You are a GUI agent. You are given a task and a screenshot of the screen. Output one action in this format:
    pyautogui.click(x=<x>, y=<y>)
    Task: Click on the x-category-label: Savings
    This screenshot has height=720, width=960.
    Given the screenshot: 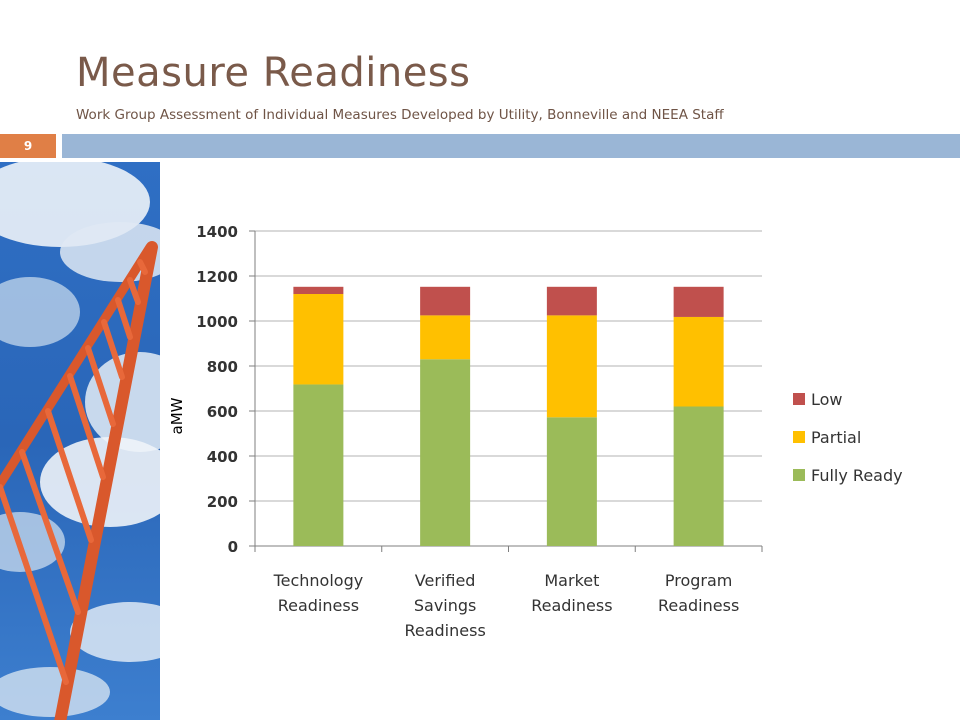 What is the action you would take?
    pyautogui.click(x=445, y=605)
    